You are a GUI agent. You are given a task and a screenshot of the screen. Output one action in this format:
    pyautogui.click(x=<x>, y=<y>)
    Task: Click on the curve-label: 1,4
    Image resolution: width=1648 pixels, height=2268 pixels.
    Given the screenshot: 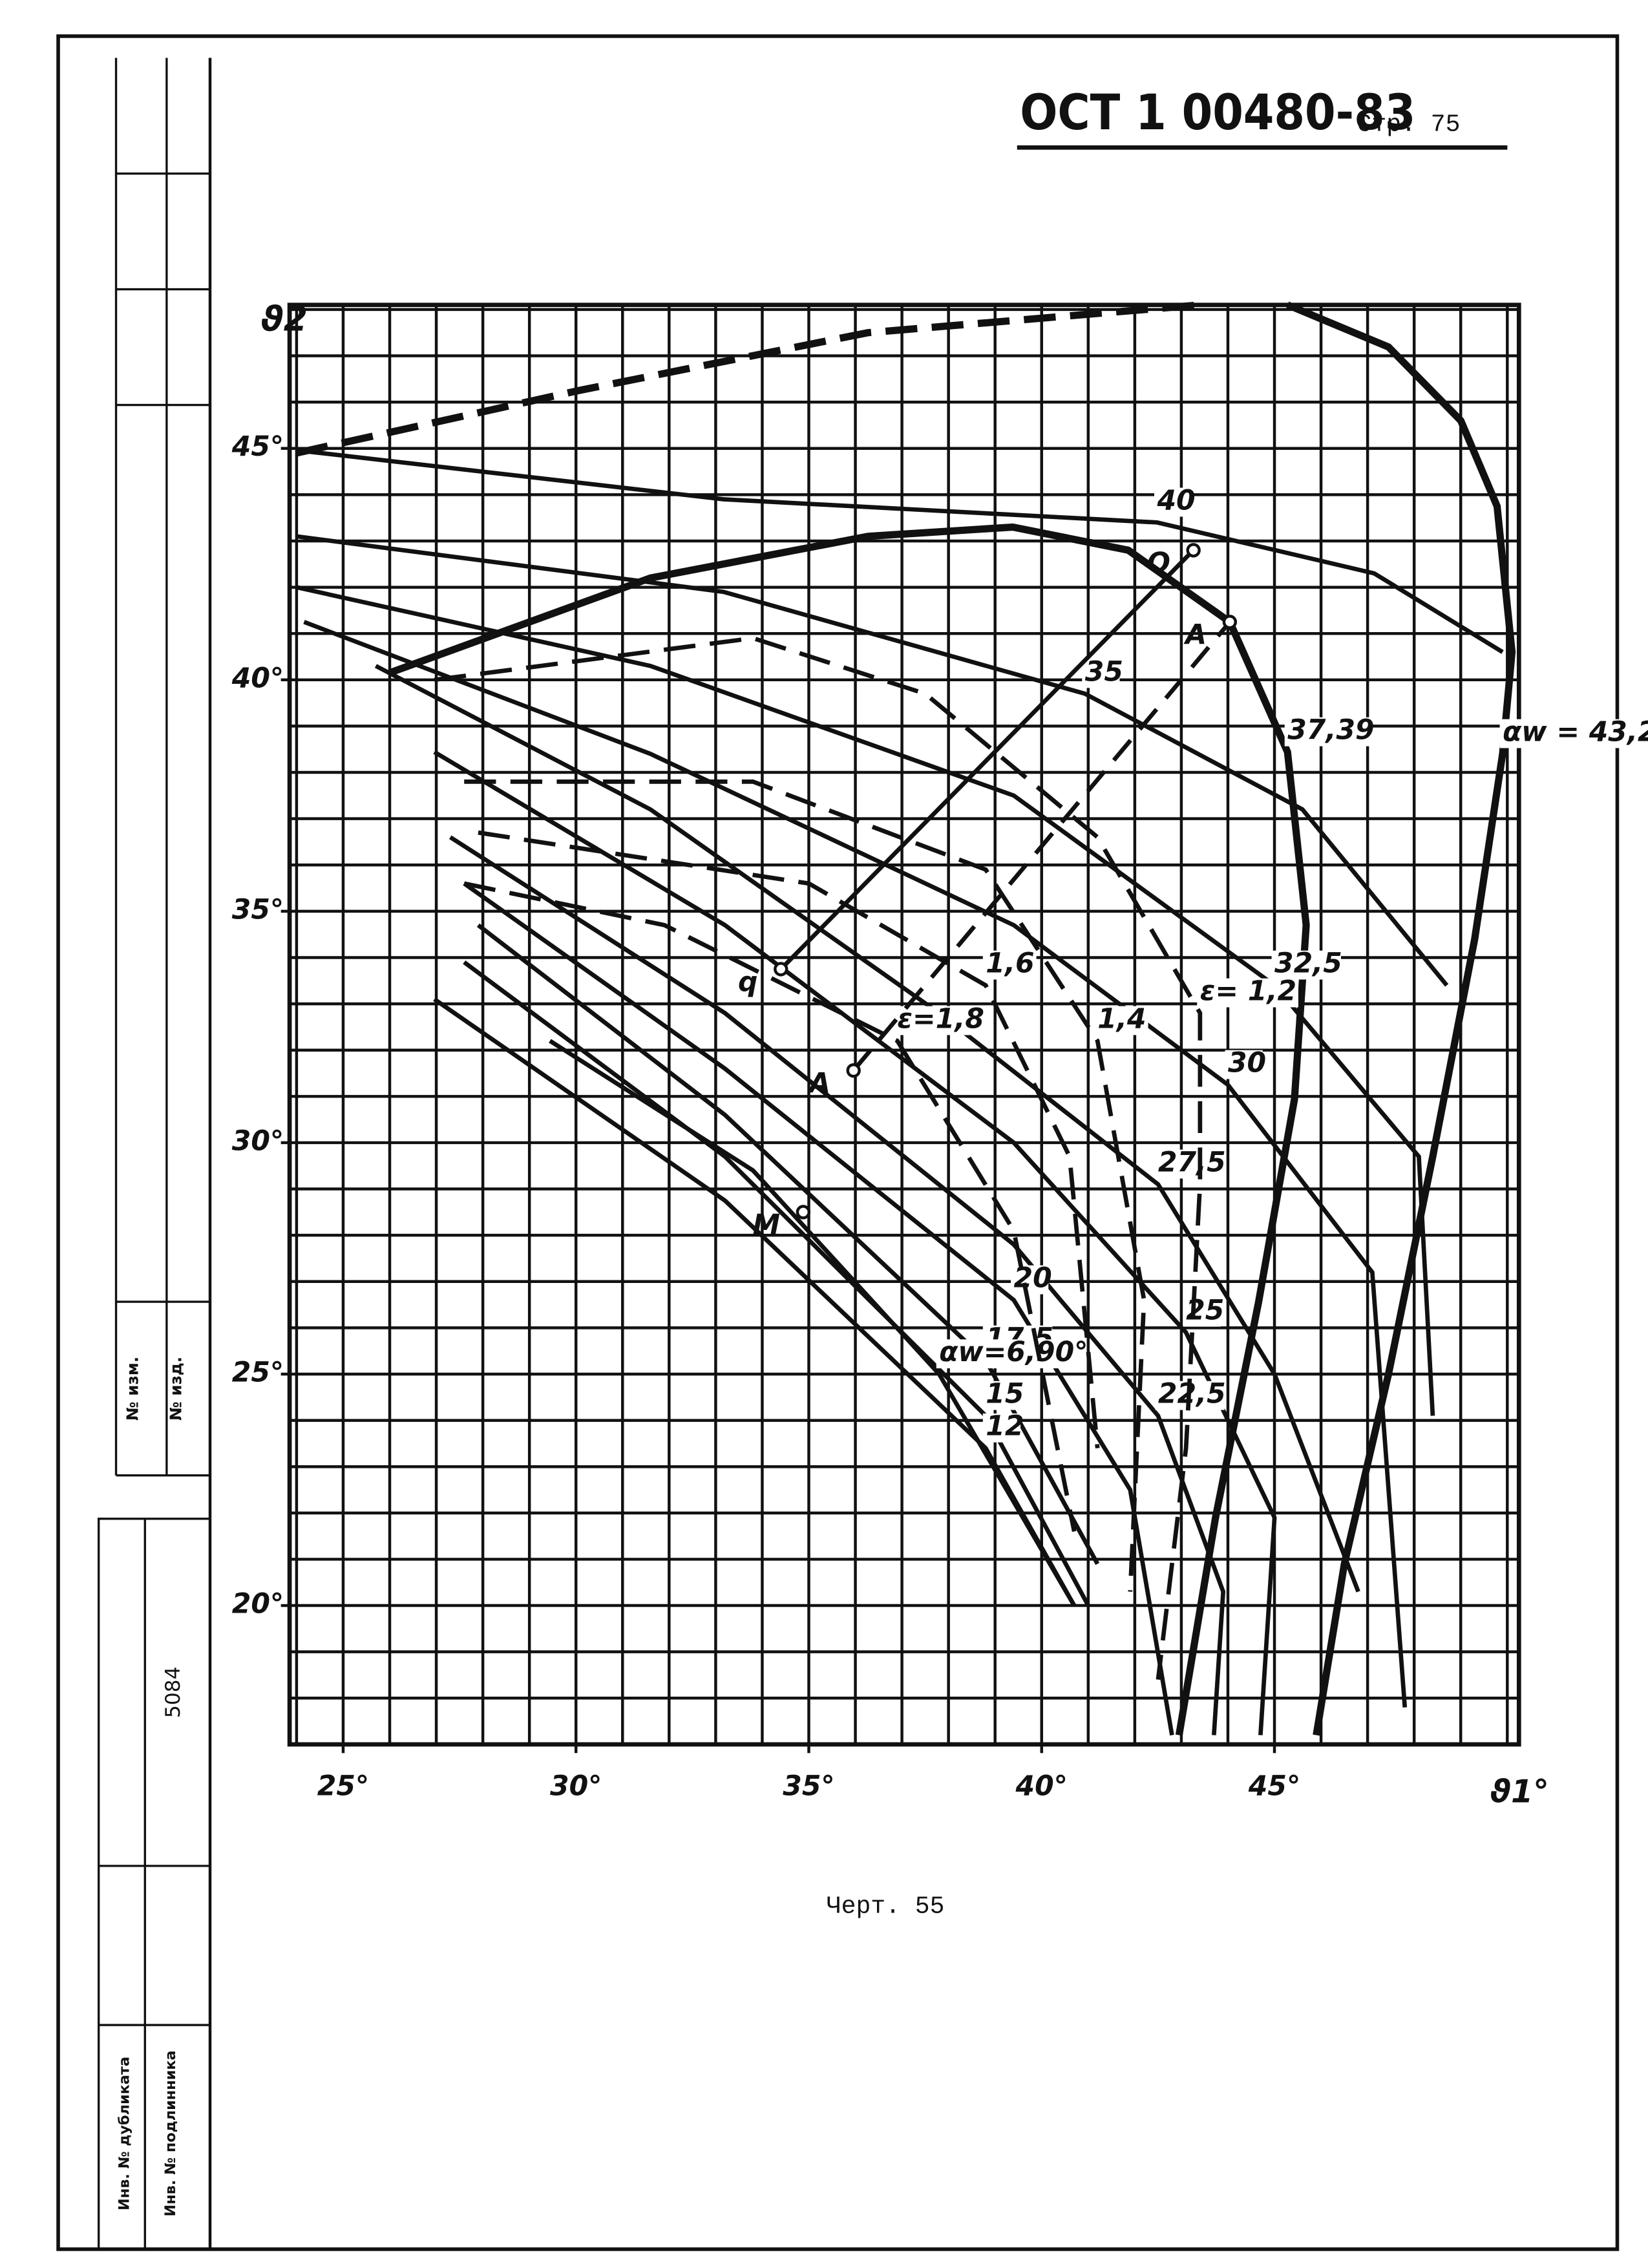 What is the action you would take?
    pyautogui.click(x=1121, y=1019)
    